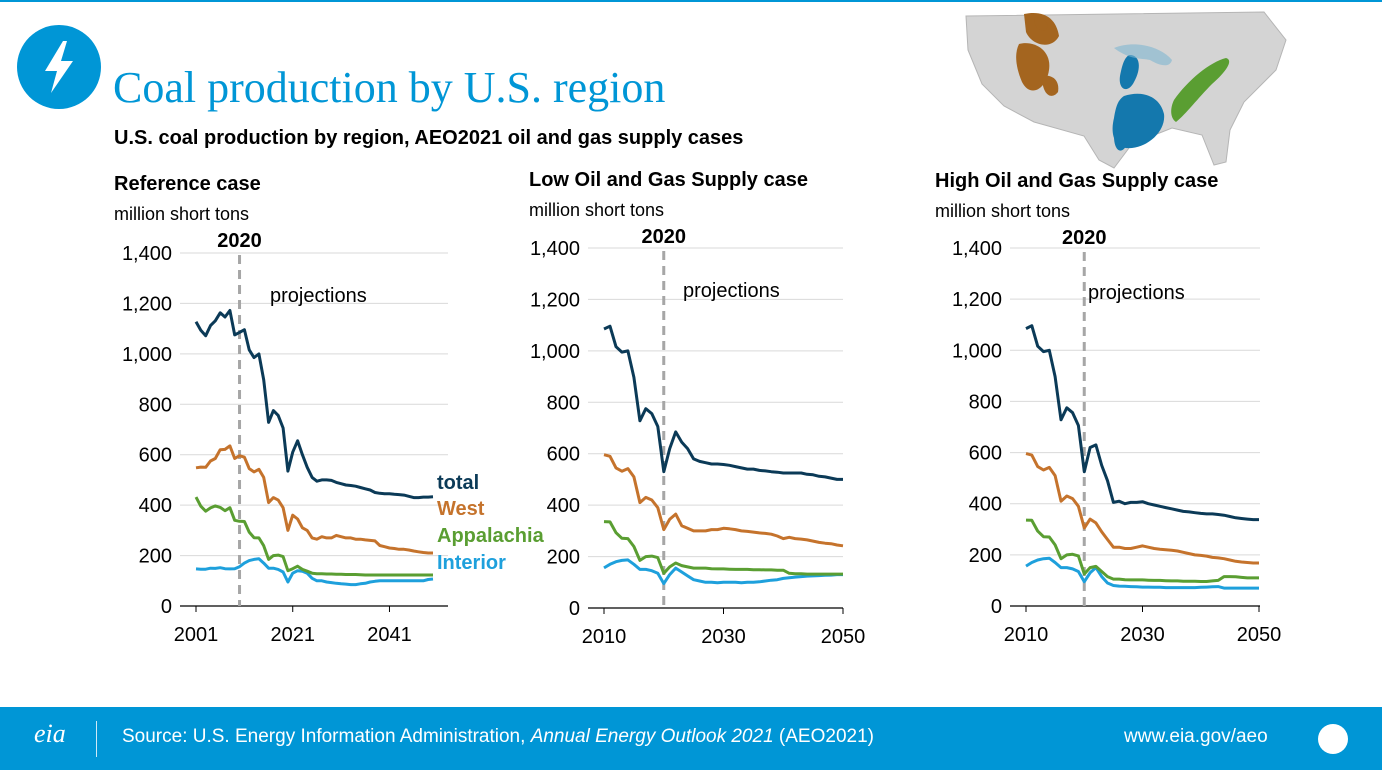 The height and width of the screenshot is (770, 1382). Describe the element at coordinates (668, 180) in the screenshot. I see `chart-title: Low Oil and Gas Supply case` at that location.